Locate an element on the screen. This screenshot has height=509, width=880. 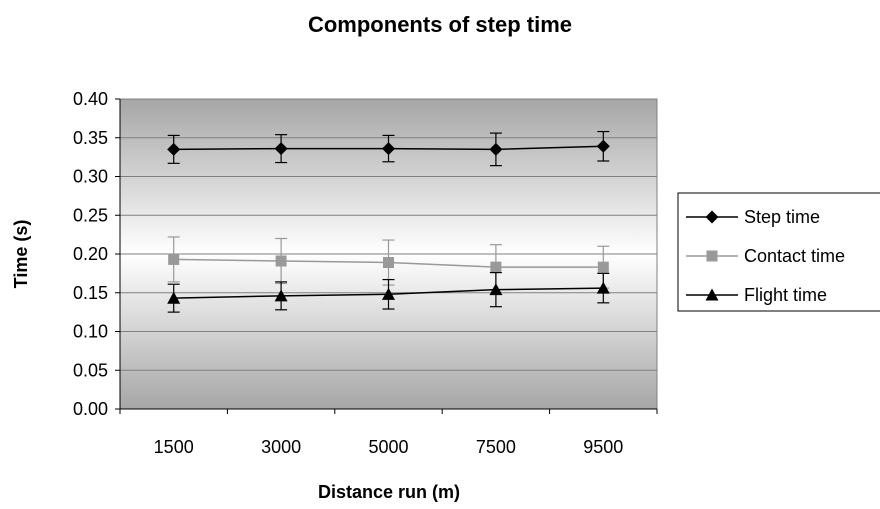
y-tick-label: 0.00 is located at coordinates (90, 409).